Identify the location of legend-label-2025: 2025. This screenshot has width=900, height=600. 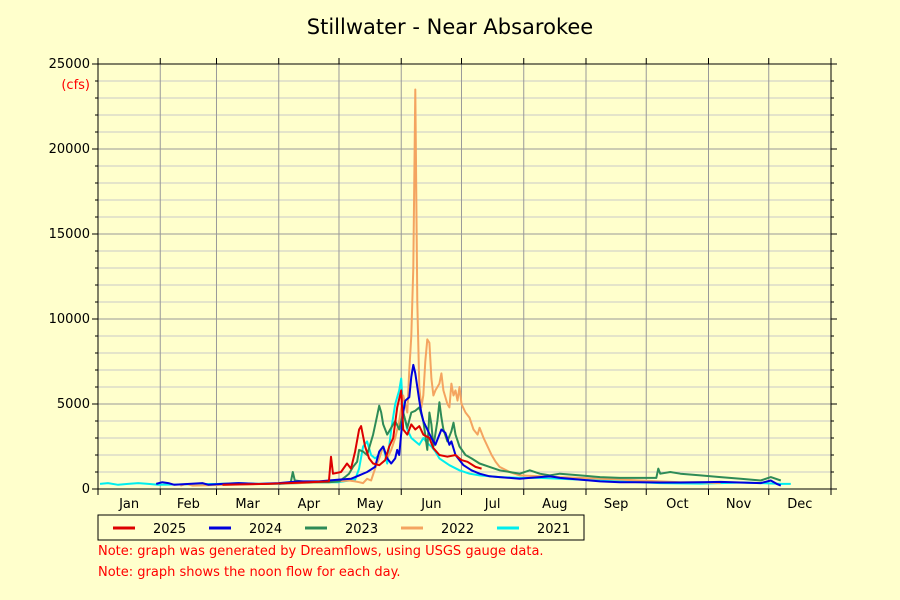
(169, 529).